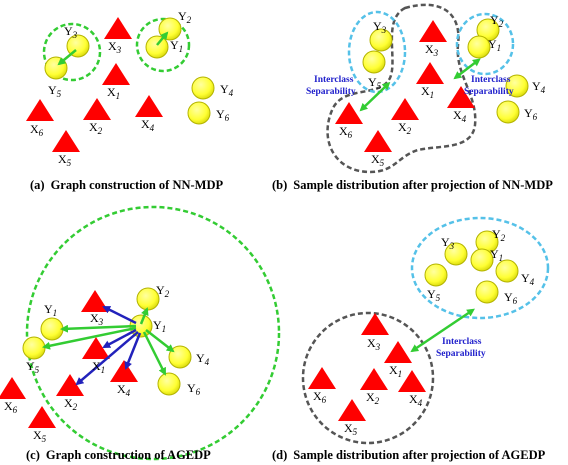 The image size is (568, 465). What do you see at coordinates (126, 185) in the screenshot?
I see `caption-a: (a) Graph construction of NN-MDP` at bounding box center [126, 185].